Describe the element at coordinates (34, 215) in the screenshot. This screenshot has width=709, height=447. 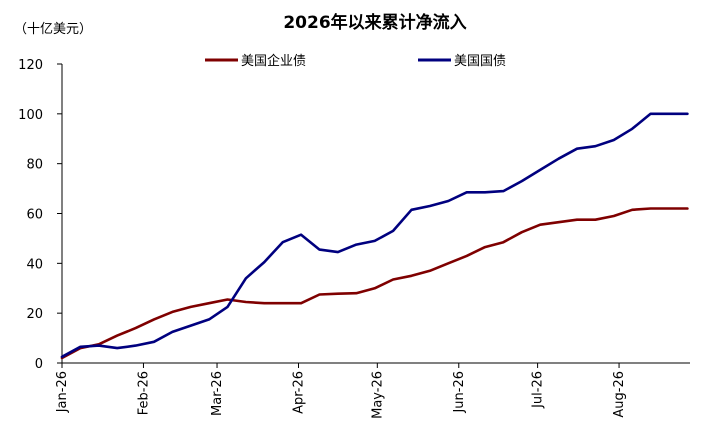
I see `y-tick-label: 60` at that location.